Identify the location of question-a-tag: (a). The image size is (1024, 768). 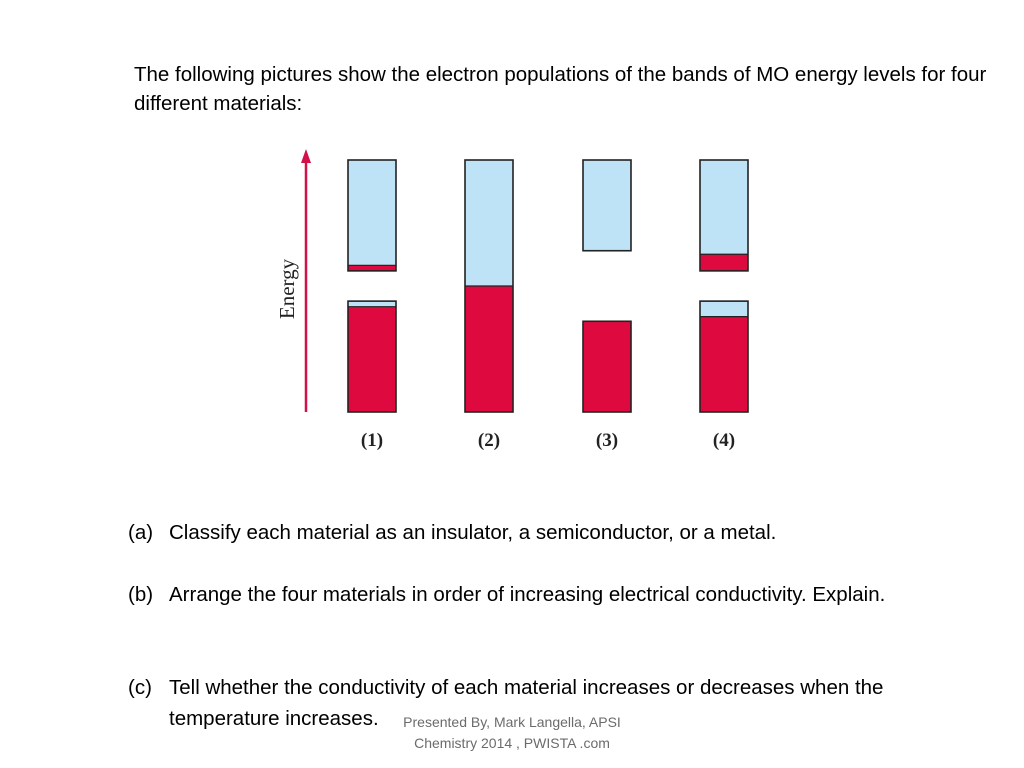
(141, 532).